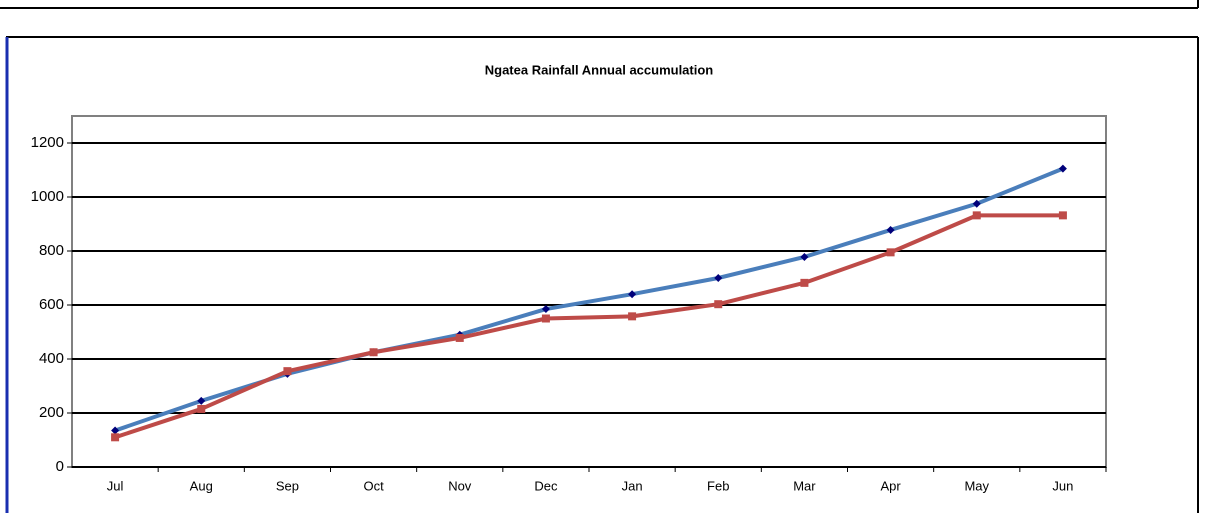 This screenshot has height=513, width=1206. Describe the element at coordinates (60, 466) in the screenshot. I see `y-tick-label: 0` at that location.